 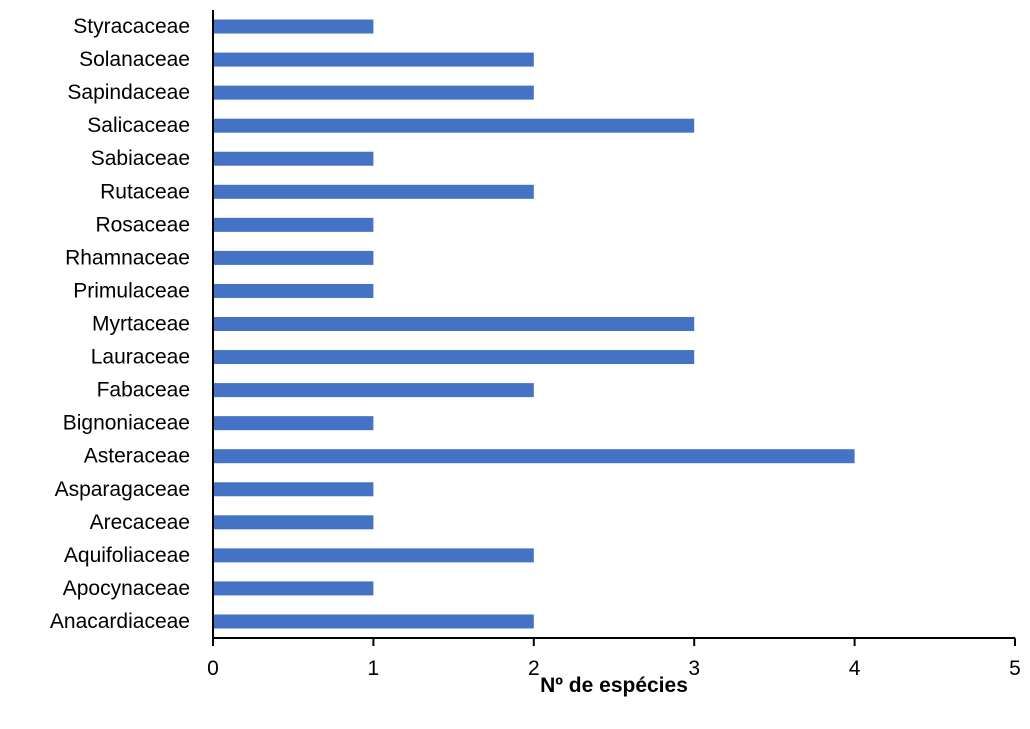 I want to click on x-axis-ticks: 0 1 2 3 4 5, so click(x=614, y=659).